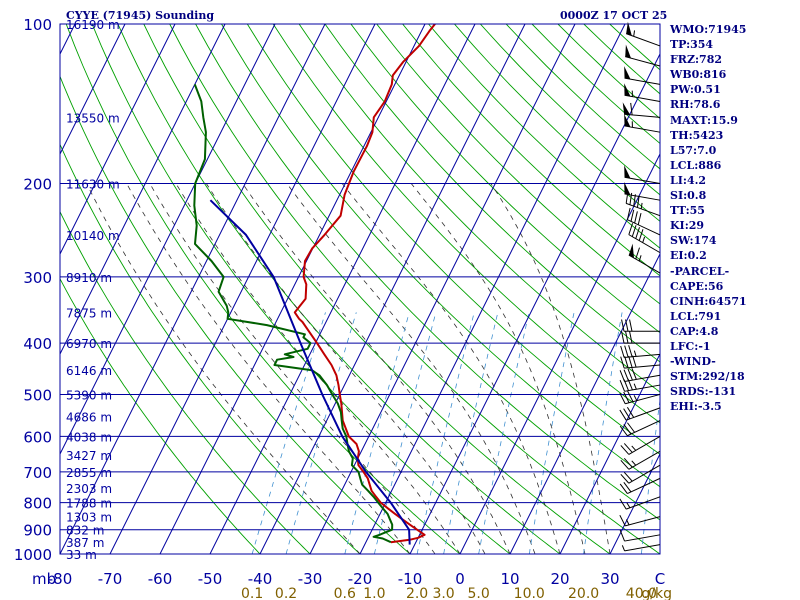 The height and width of the screenshot is (600, 800). What do you see at coordinates (89, 456) in the screenshot?
I see `height-label: 3427 m` at bounding box center [89, 456].